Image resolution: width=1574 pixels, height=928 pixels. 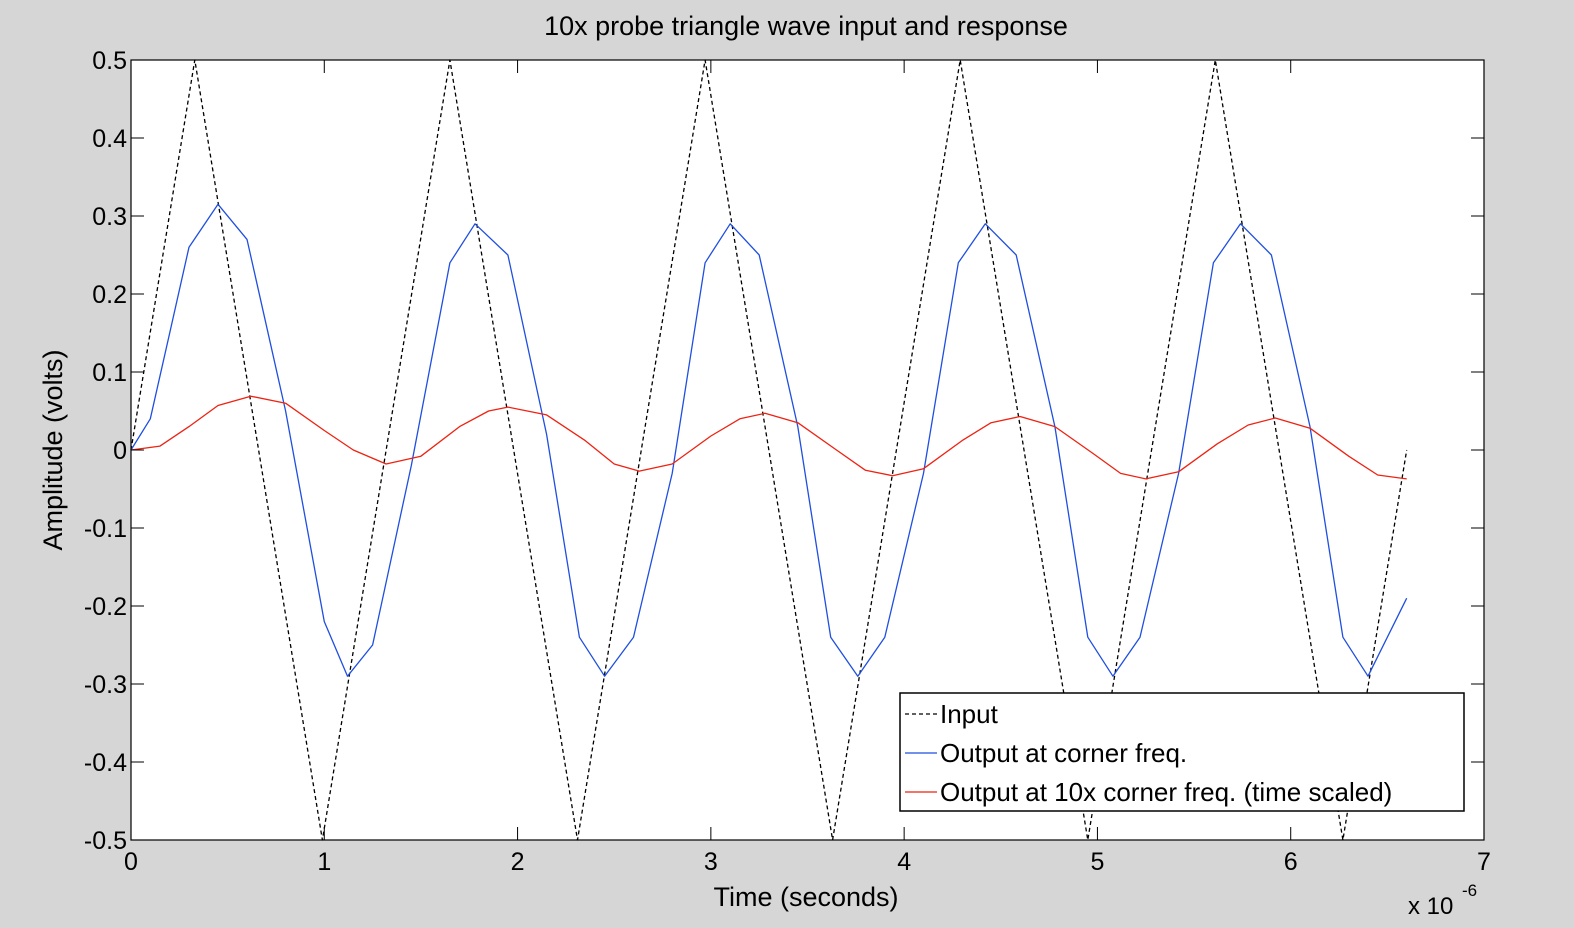 I want to click on x-tick-label: 4, so click(x=904, y=862).